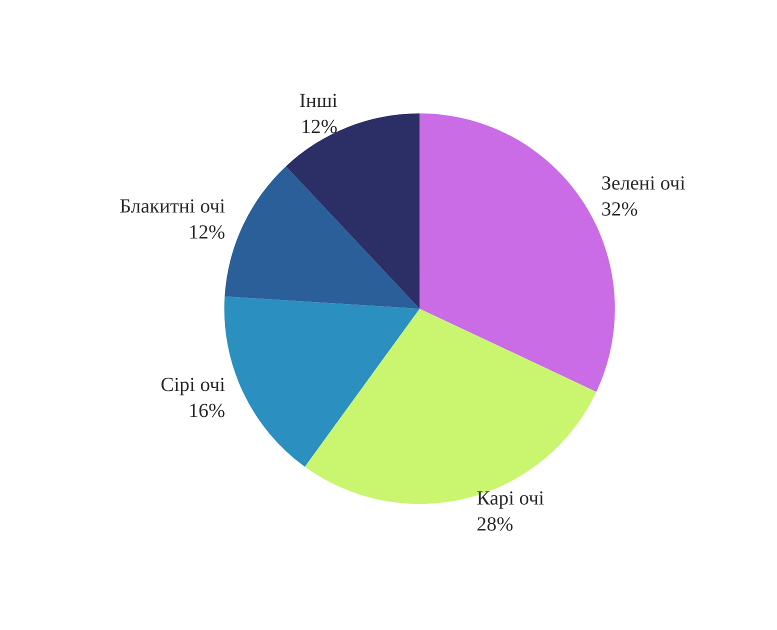 This screenshot has width=777, height=630. I want to click on slice-label: Блакитні очі, so click(173, 207).